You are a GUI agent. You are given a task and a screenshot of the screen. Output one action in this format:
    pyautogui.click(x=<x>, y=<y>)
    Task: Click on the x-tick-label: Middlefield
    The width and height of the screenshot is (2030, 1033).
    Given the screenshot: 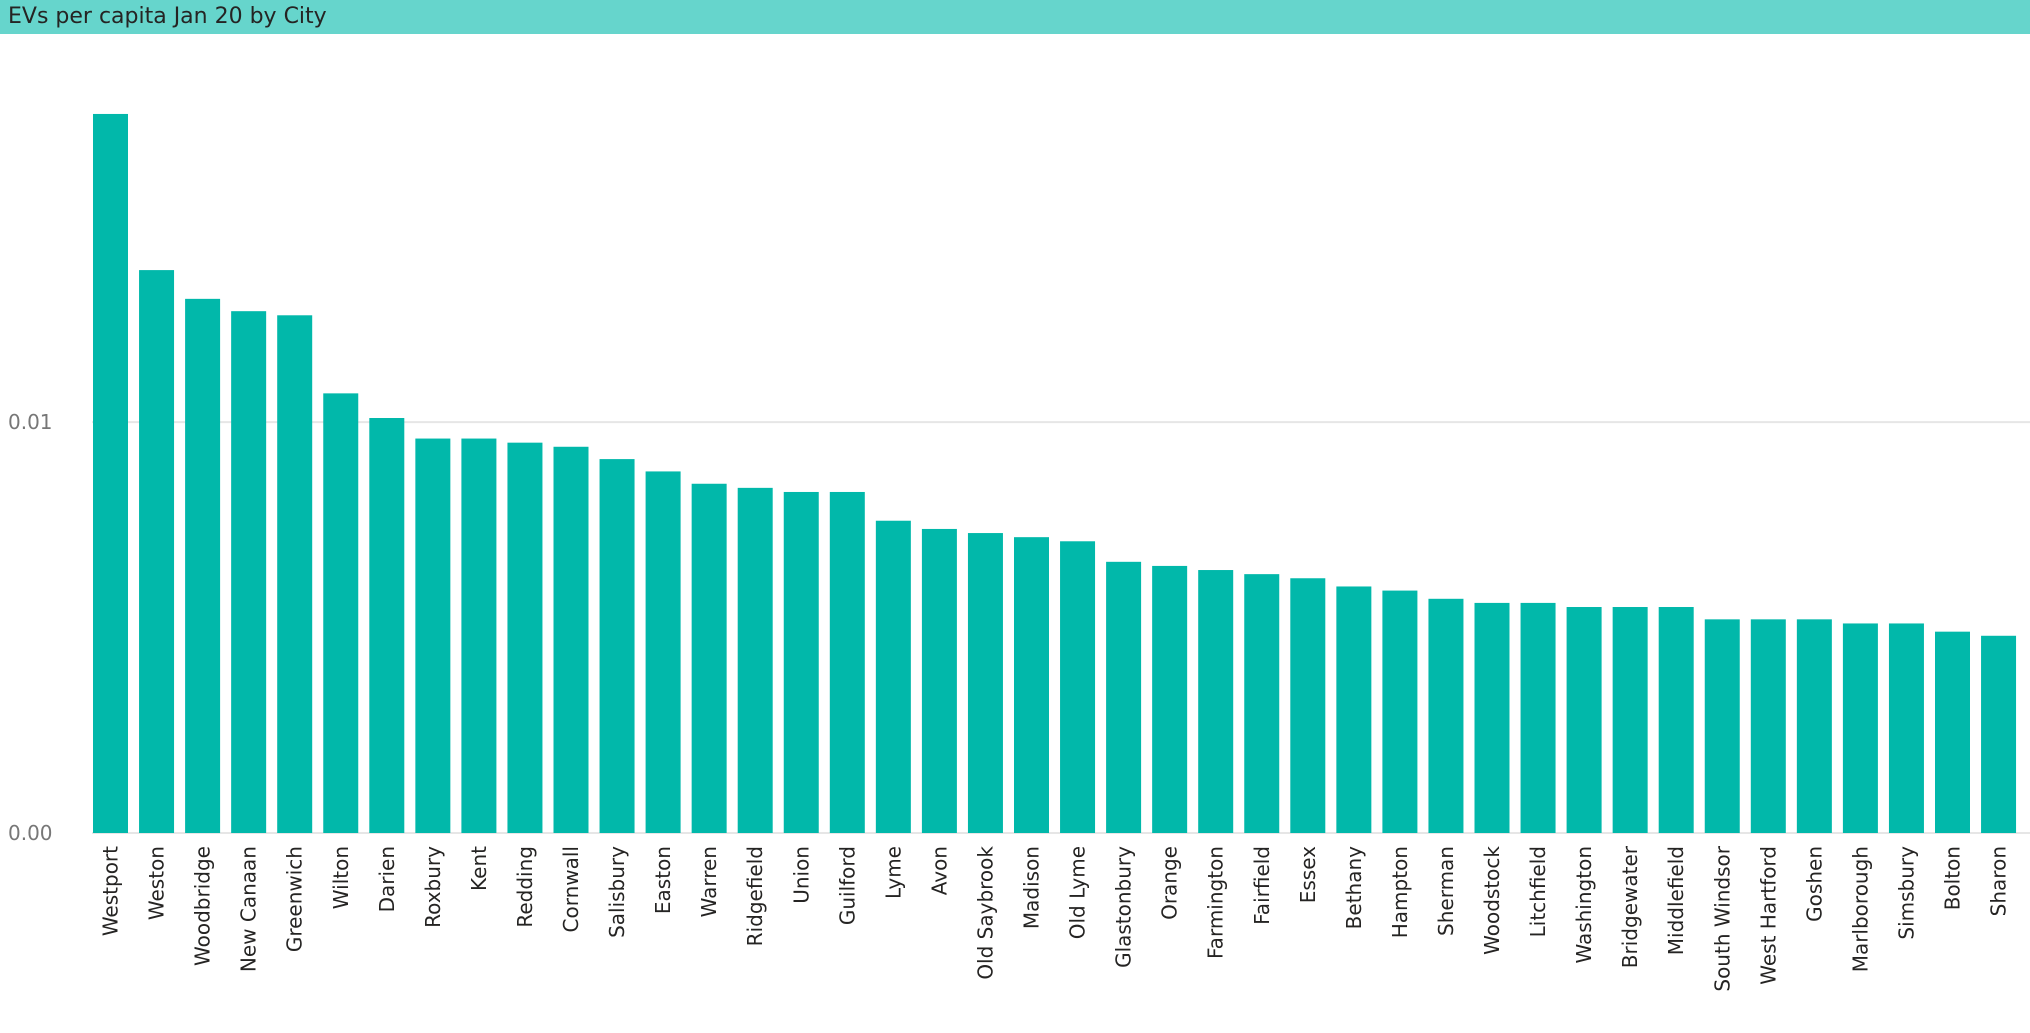 What is the action you would take?
    pyautogui.click(x=1676, y=900)
    